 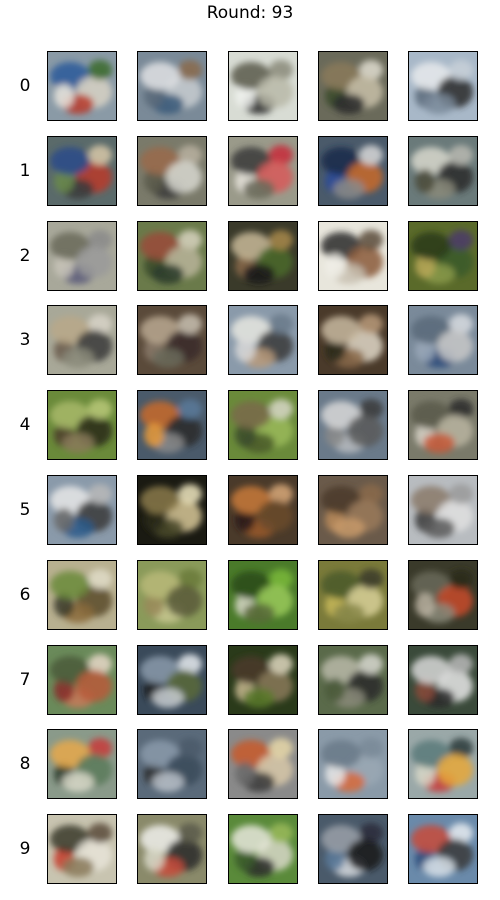 What do you see at coordinates (25, 86) in the screenshot?
I see `row-label: 0` at bounding box center [25, 86].